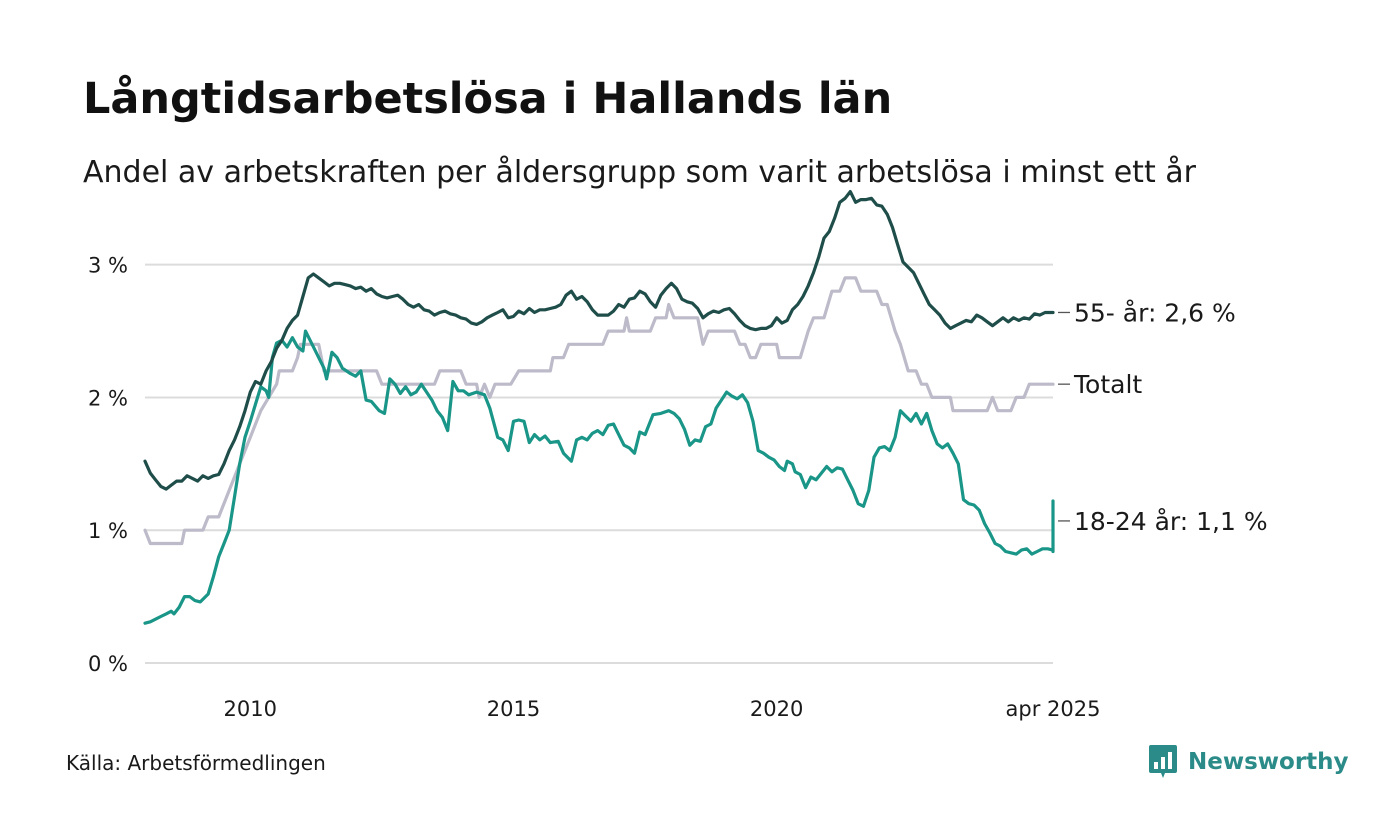 This screenshot has width=1400, height=840. What do you see at coordinates (662, 709) in the screenshot?
I see `x-axis-ticks: 2010 2015 2020 apr 2025` at bounding box center [662, 709].